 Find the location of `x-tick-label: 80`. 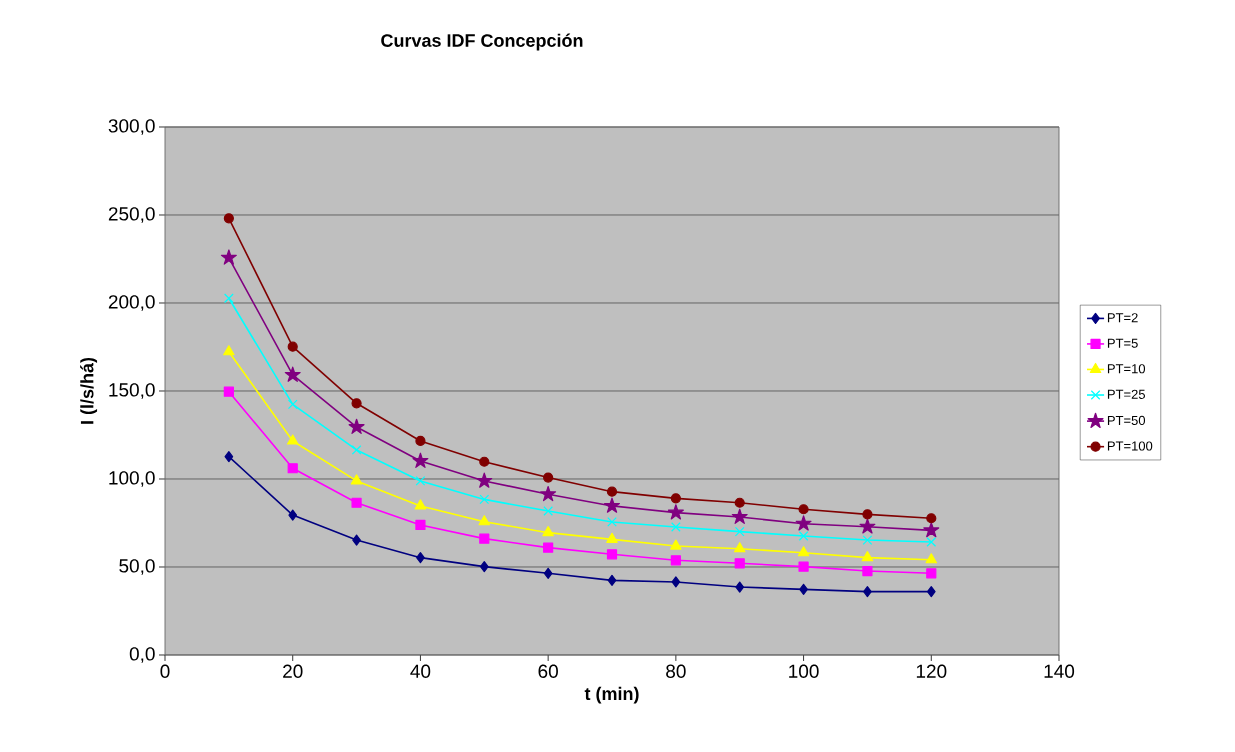

x-tick-label: 80 is located at coordinates (676, 671).